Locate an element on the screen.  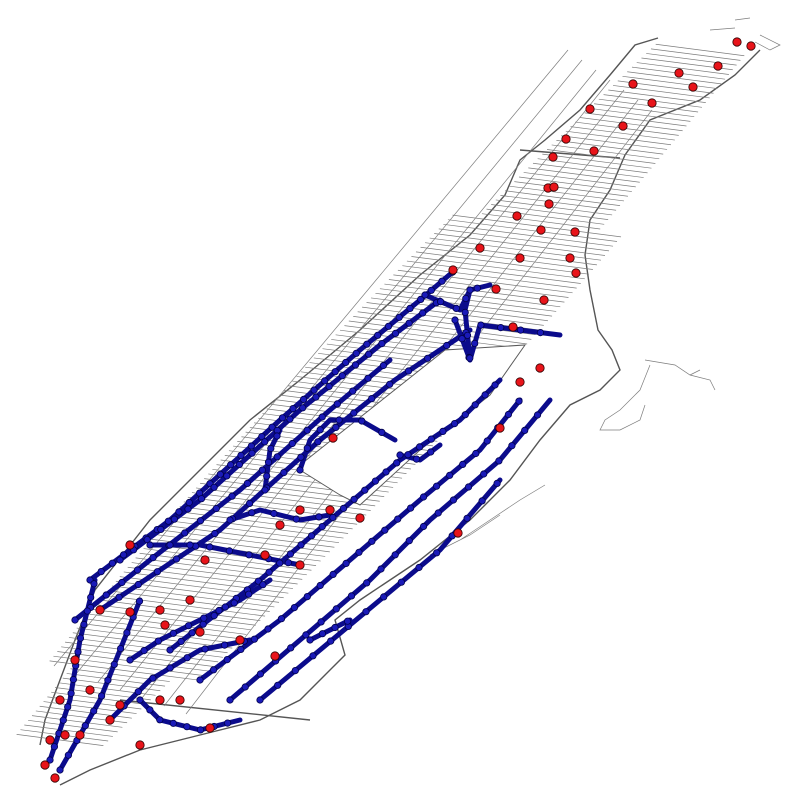
east-island-roads is located at coordinates (657, 395).